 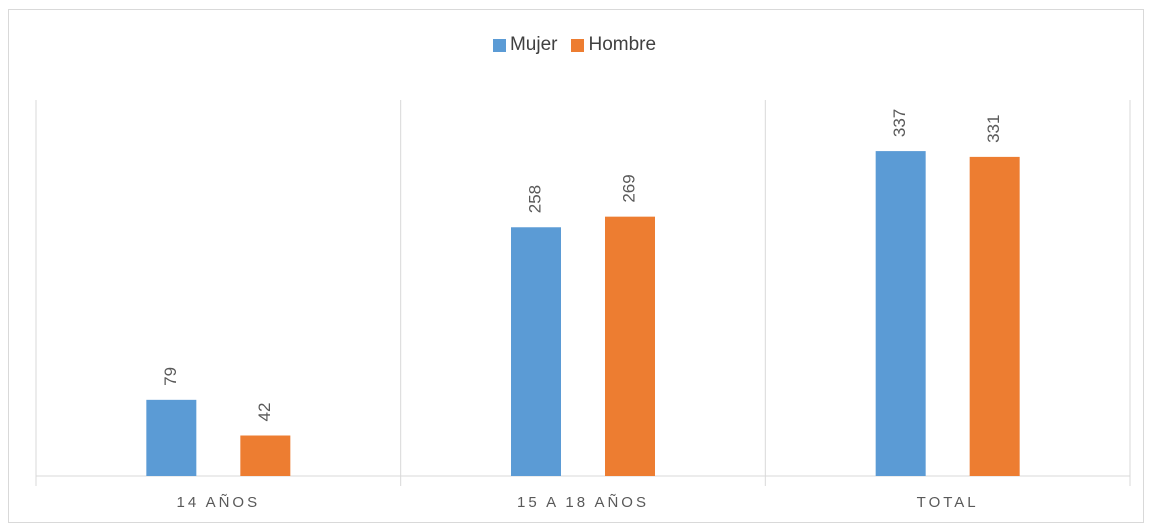 I want to click on legend-item-hombre: Hombre, so click(x=613, y=45).